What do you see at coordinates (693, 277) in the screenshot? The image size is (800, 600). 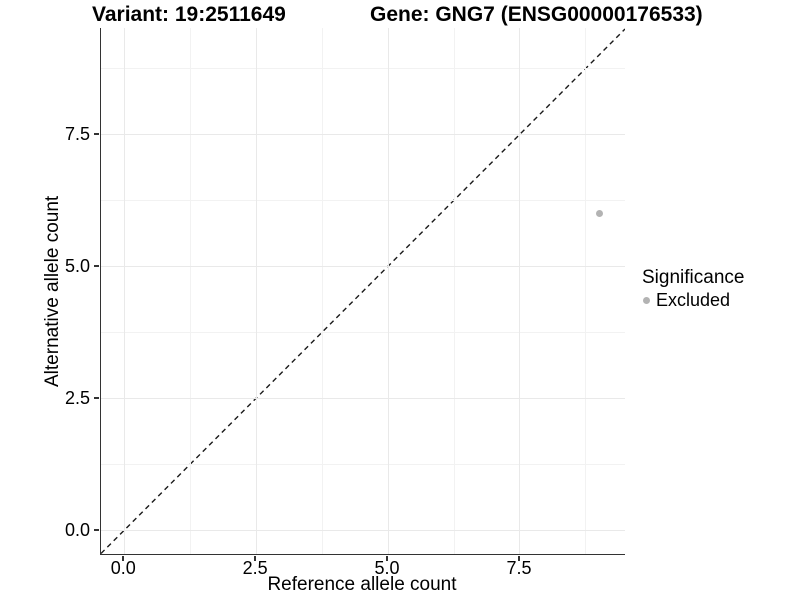 I see `legend-title: Significance` at bounding box center [693, 277].